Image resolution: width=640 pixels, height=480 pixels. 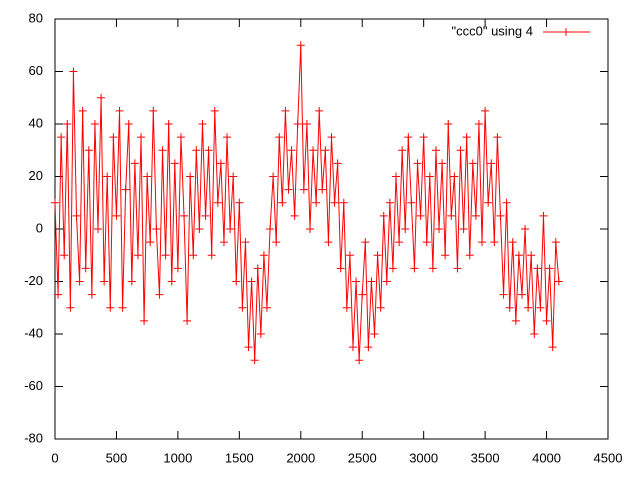 I want to click on x-tick-label: 3000, so click(x=423, y=457).